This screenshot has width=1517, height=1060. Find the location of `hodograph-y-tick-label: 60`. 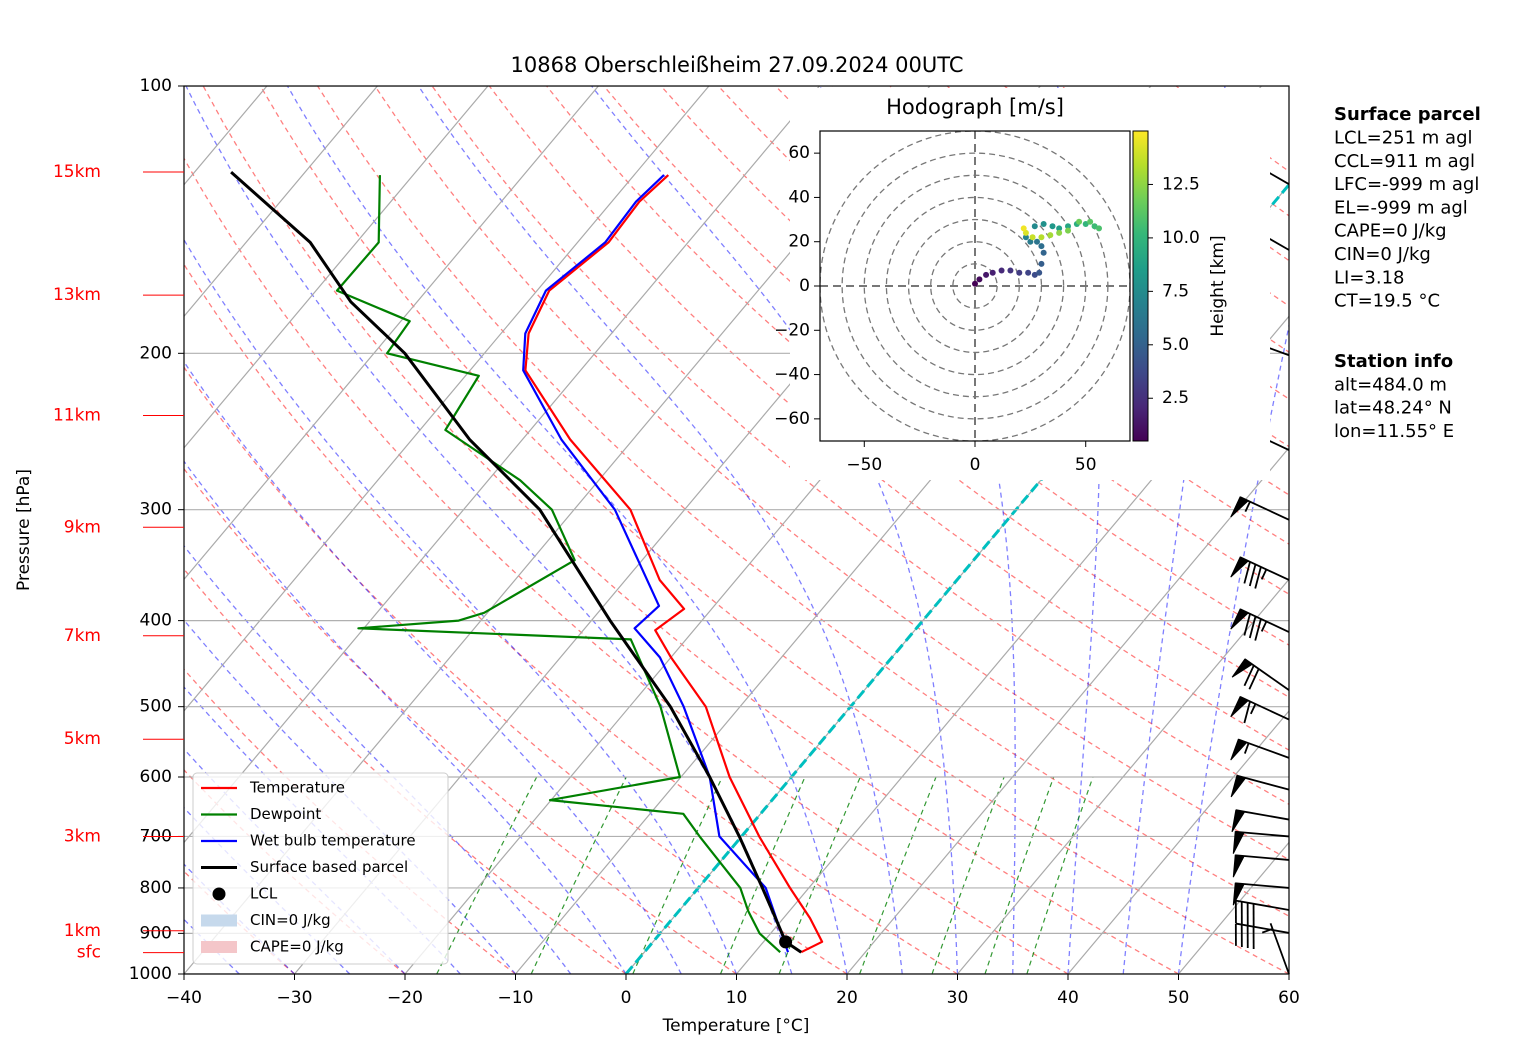

hodograph-y-tick-label: 60 is located at coordinates (799, 153).